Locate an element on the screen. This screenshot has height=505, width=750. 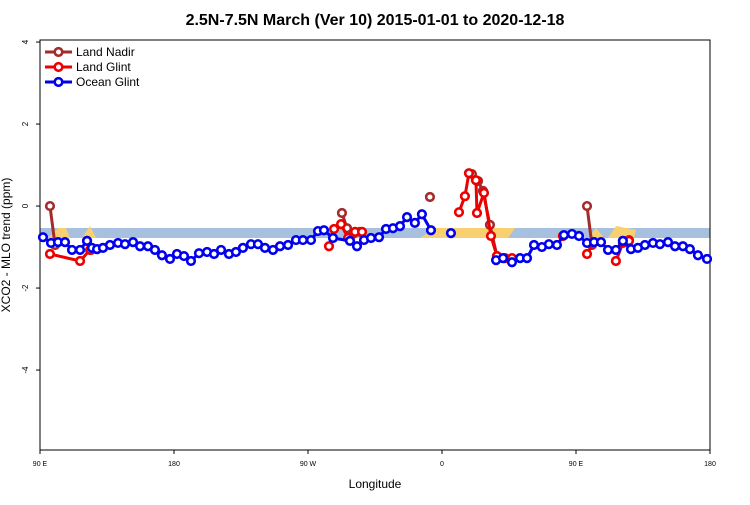
x-tick-label: 90 W is located at coordinates (308, 464).